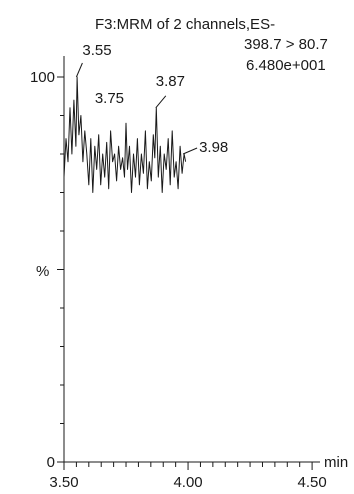  I want to click on x-ticks: 3.50 4.00 4.50, so click(188, 476).